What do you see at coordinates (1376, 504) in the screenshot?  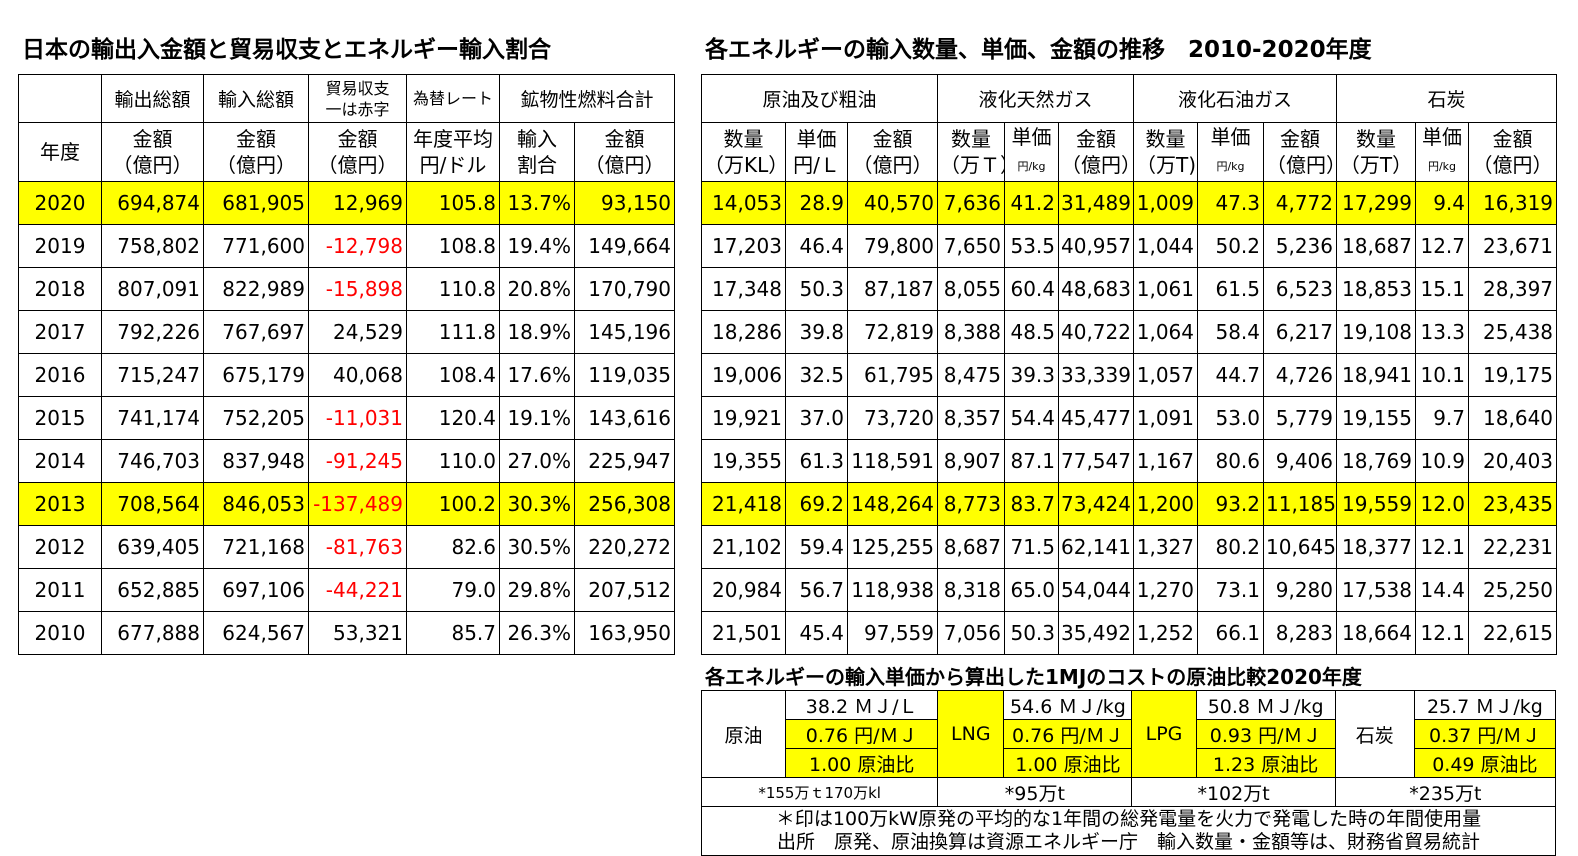 I see `energy-cq-cell: 19,559` at bounding box center [1376, 504].